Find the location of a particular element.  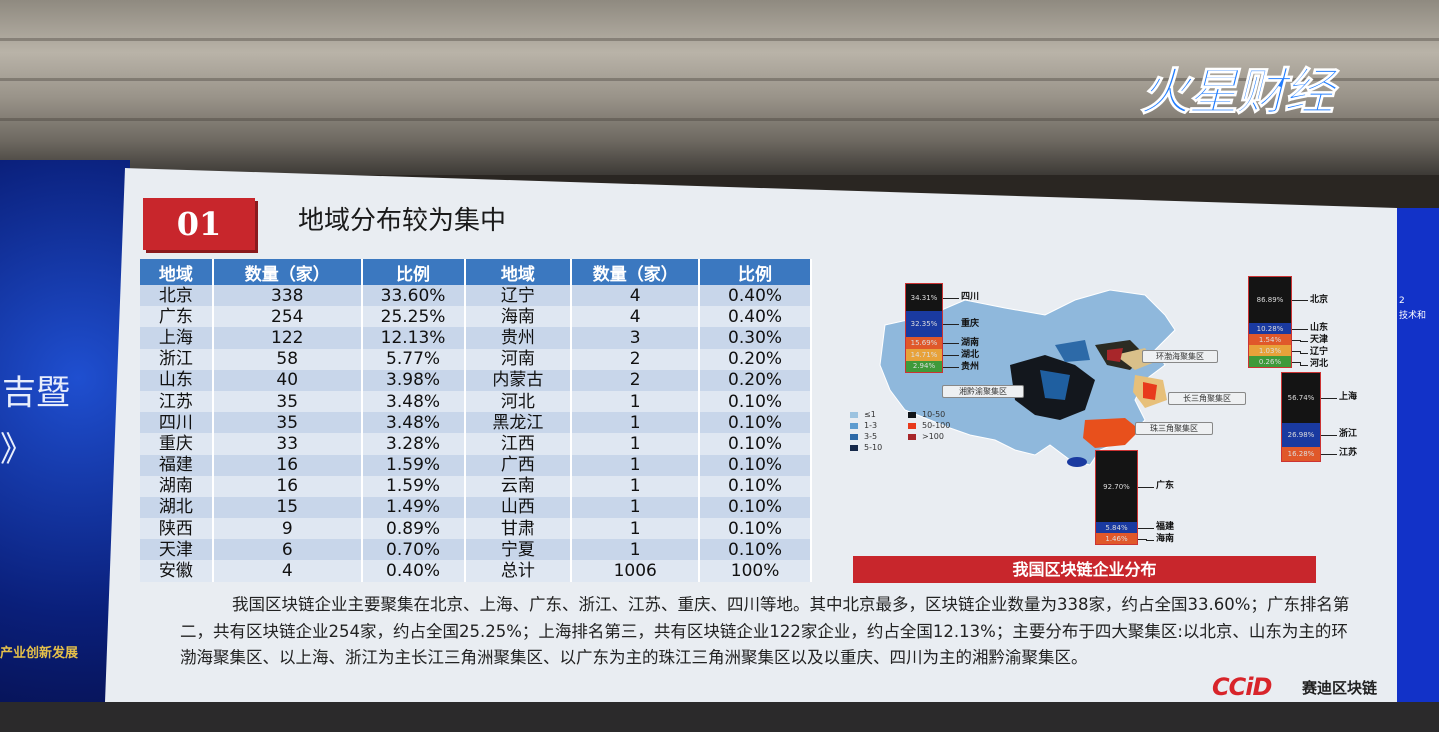

table-cell: 3 is located at coordinates (636, 338).